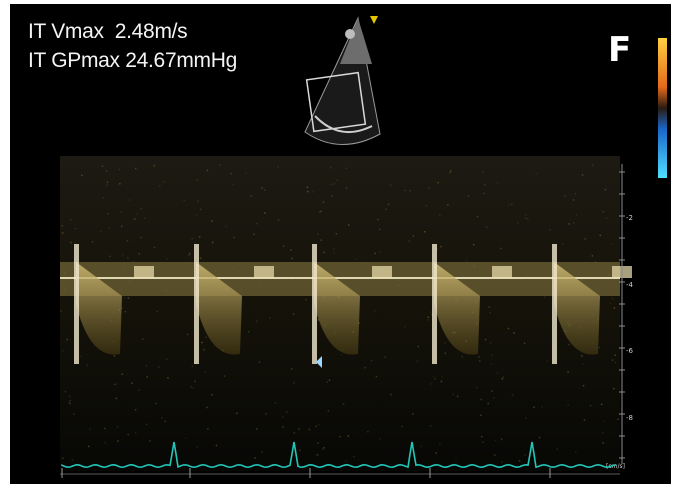 The image size is (681, 489). Describe the element at coordinates (620, 317) in the screenshot. I see `velocity-scale: -2 -4 -6 -8 [cm/s]` at that location.